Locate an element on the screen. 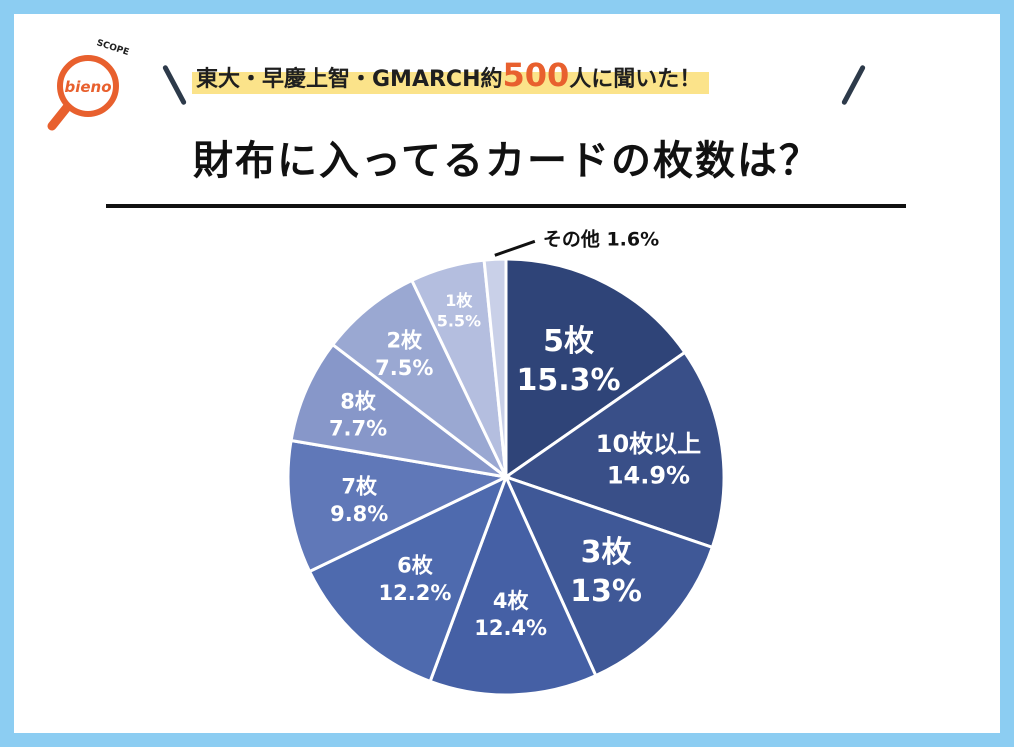  title-underline is located at coordinates (506, 206).